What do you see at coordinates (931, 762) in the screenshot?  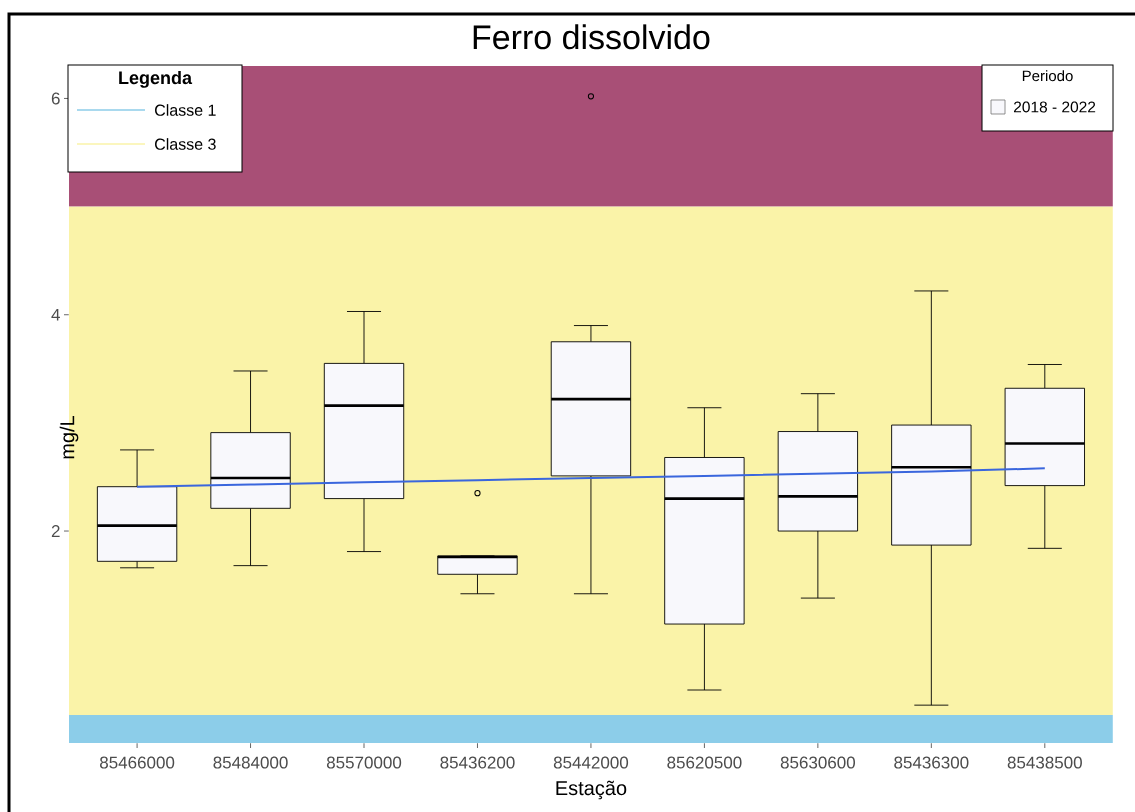 I see `x-tick-label: 85436300` at bounding box center [931, 762].